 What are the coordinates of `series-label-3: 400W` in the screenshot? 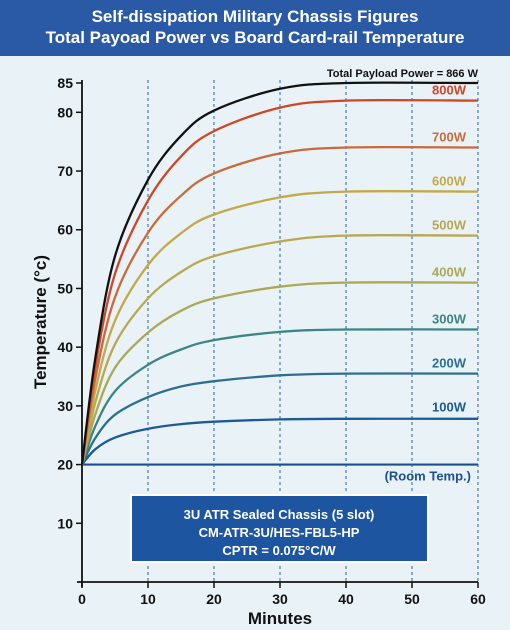 It's located at (449, 272).